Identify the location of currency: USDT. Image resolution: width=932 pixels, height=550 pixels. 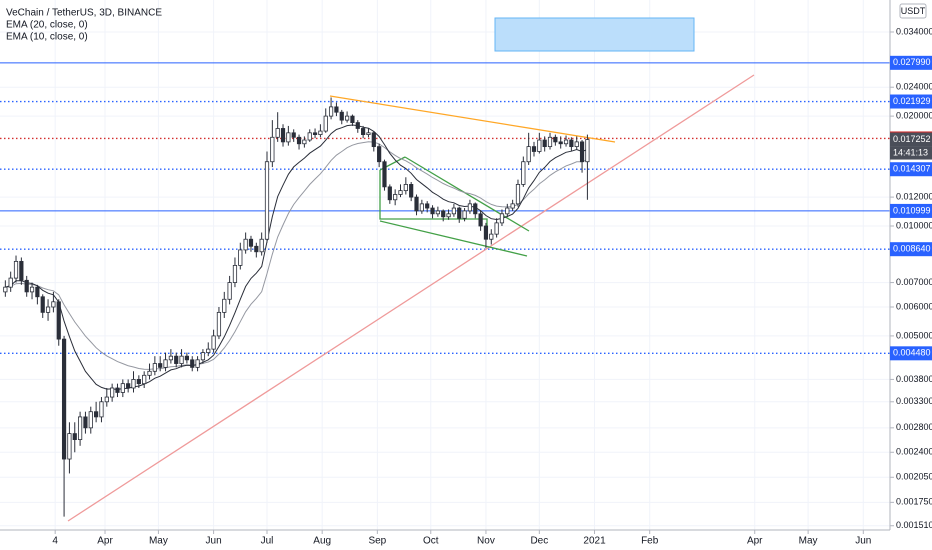
(913, 11).